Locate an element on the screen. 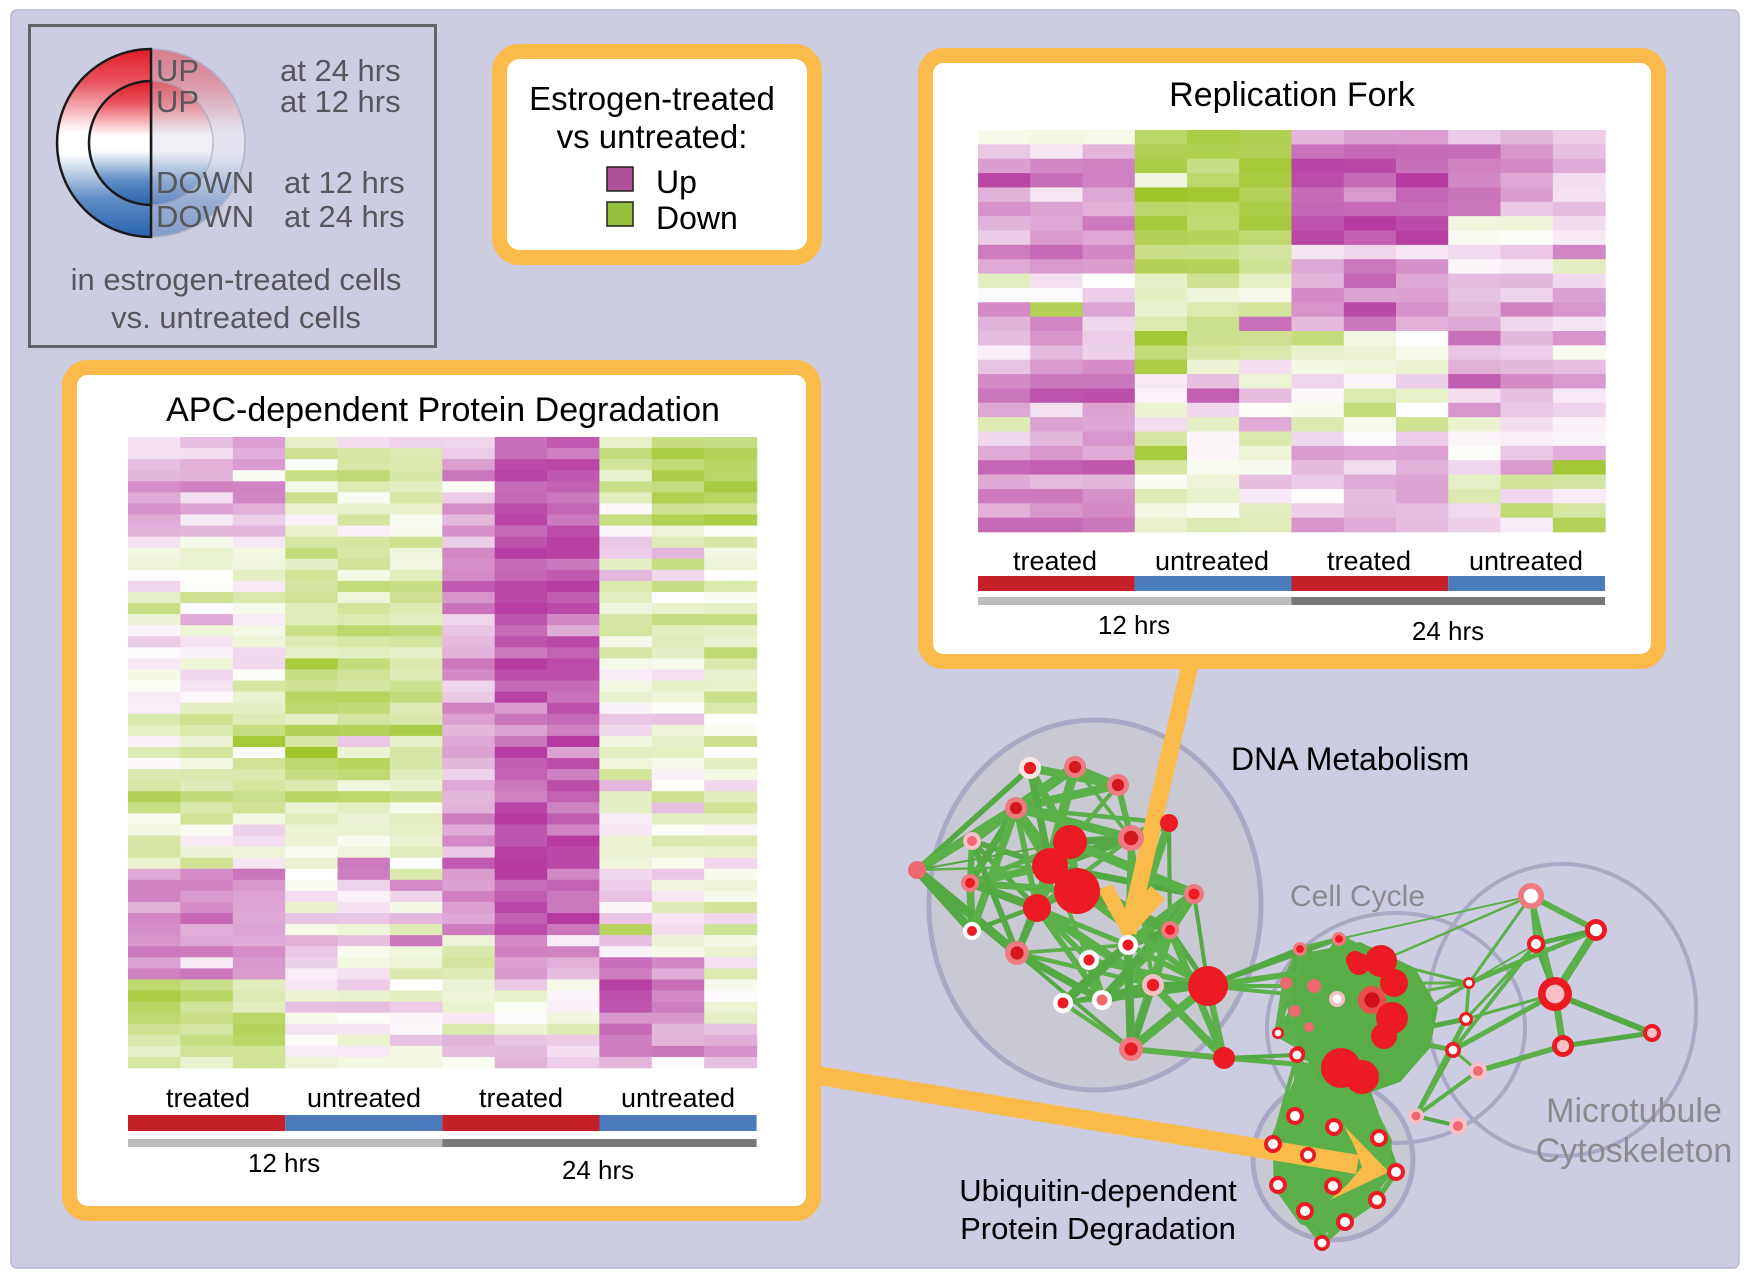 The height and width of the screenshot is (1284, 1750). svg-text: Cell Cycle is located at coordinates (1357, 896).